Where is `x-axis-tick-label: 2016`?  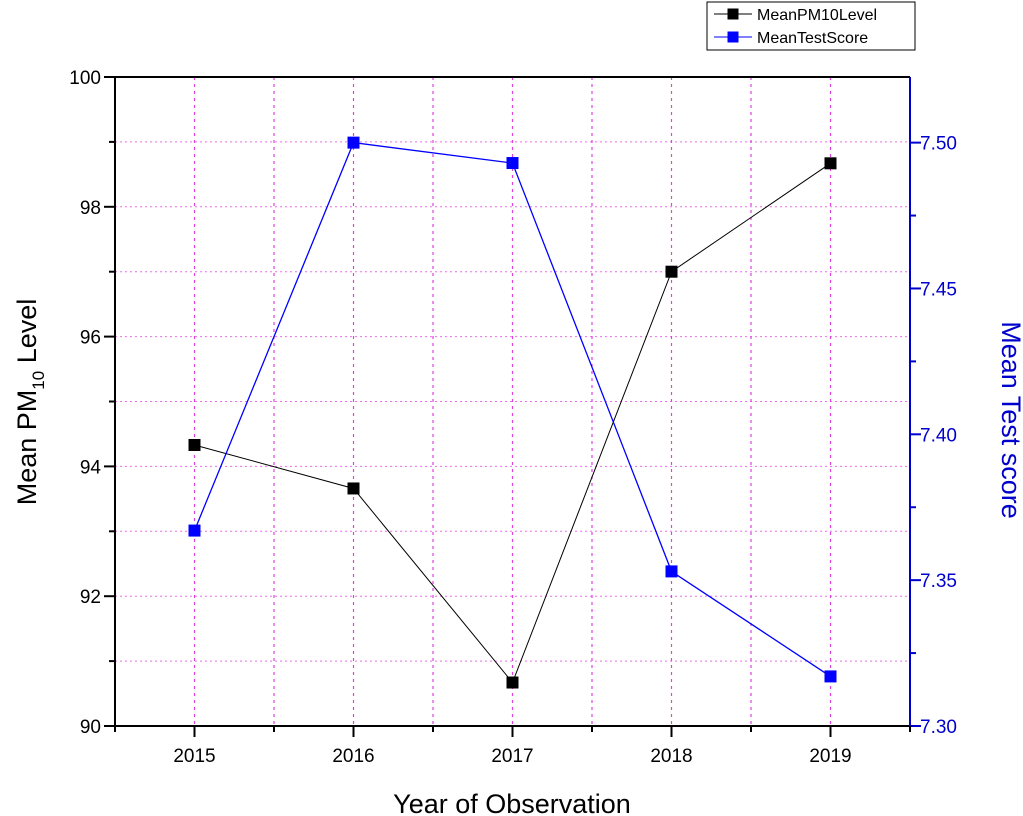
x-axis-tick-label: 2016 is located at coordinates (353, 756).